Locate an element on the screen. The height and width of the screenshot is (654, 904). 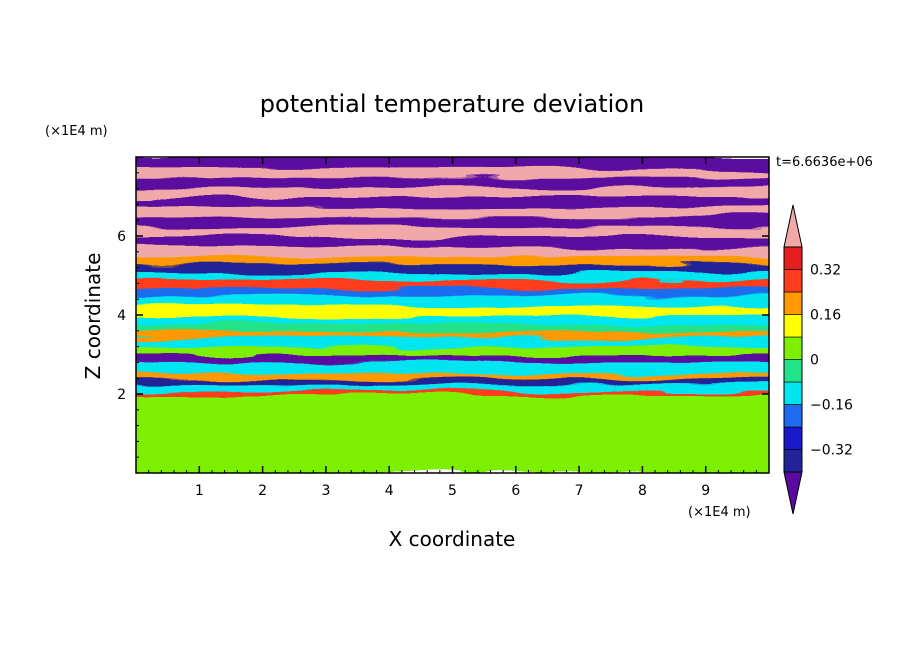
x-unit-label: (×1E4 m) is located at coordinates (719, 512).